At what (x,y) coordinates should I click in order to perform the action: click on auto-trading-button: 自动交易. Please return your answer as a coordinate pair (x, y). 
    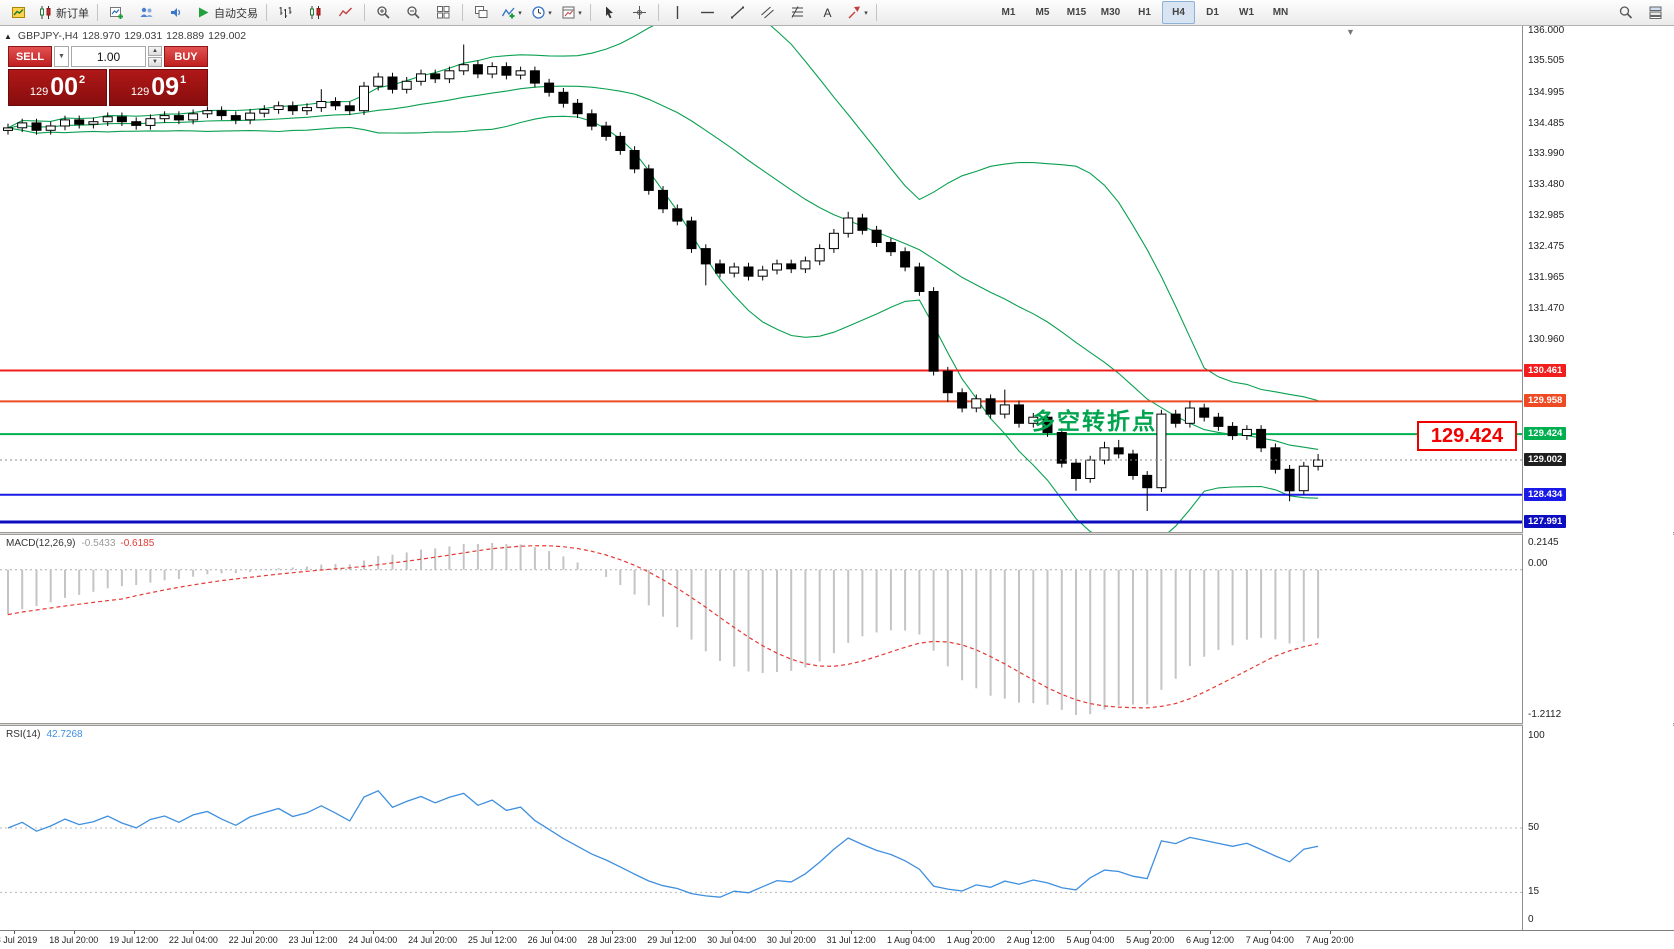
    Looking at the image, I should click on (227, 12).